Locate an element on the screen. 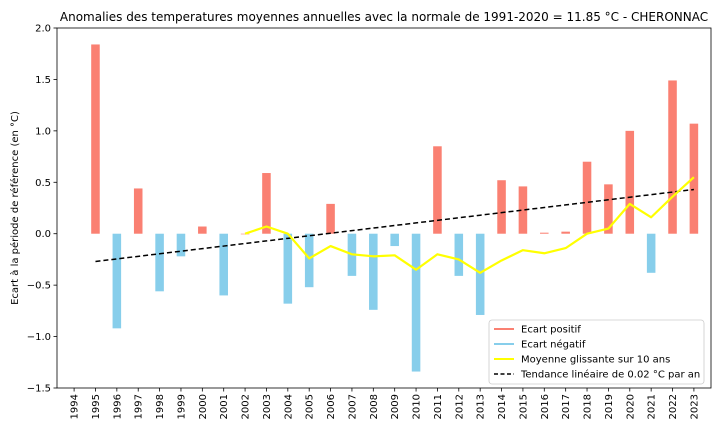 This screenshot has height=432, width=720. x-tick-label: 1999 is located at coordinates (181, 406).